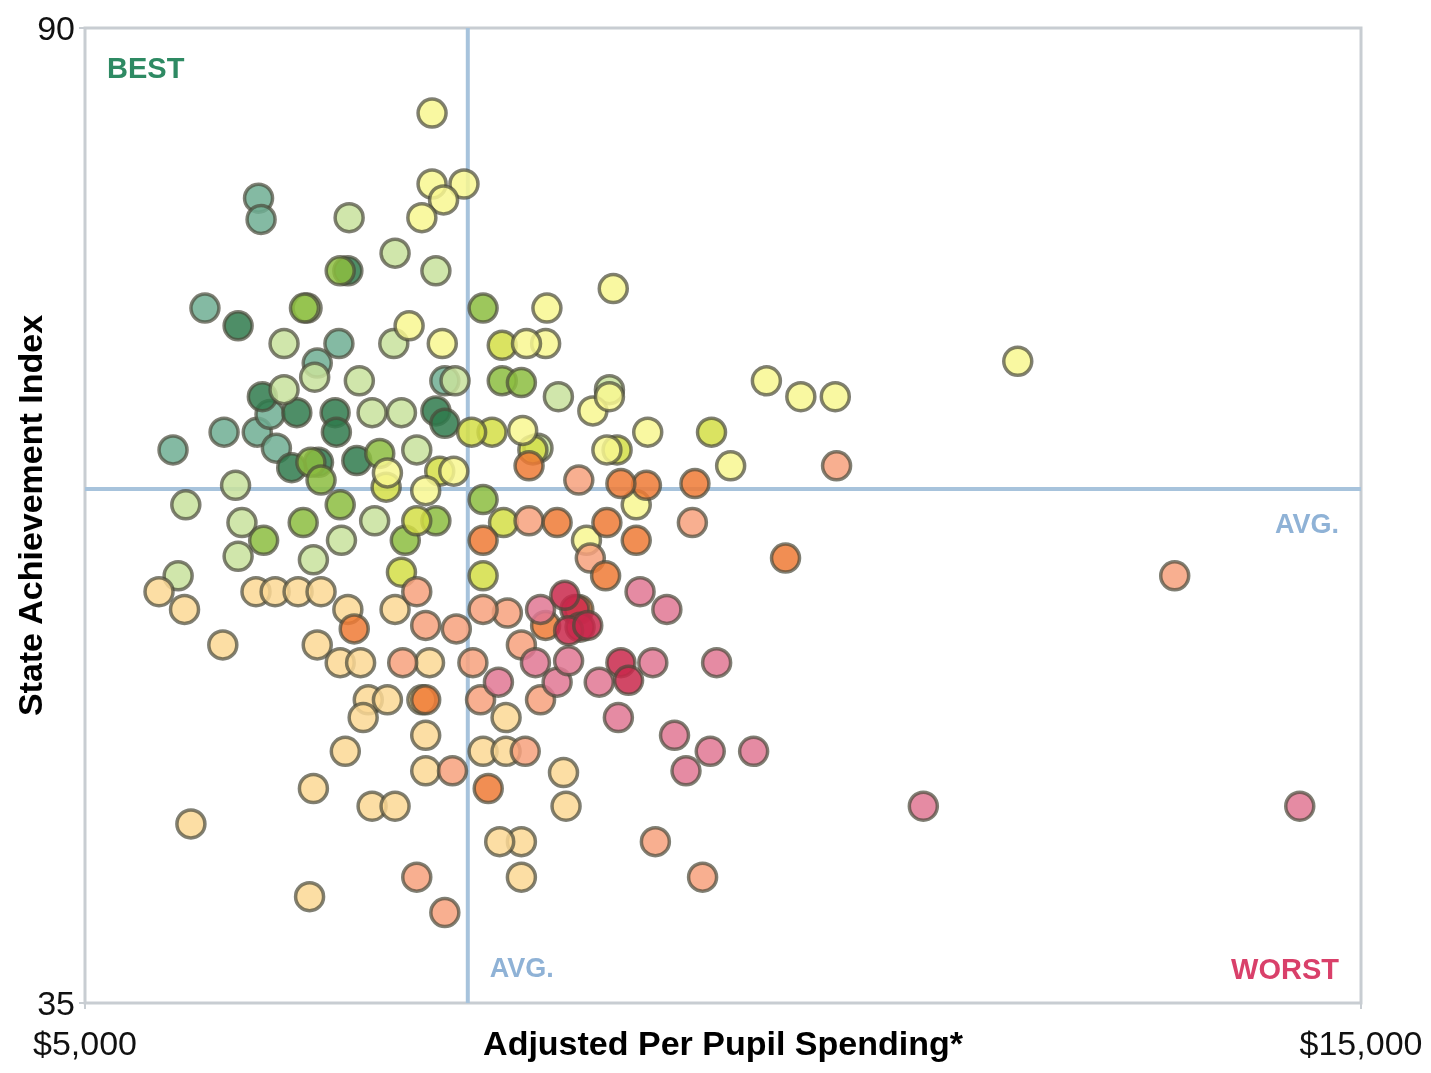  What do you see at coordinates (723, 1043) in the screenshot?
I see `x-axis-title: Adjusted Per Pupil Spending*` at bounding box center [723, 1043].